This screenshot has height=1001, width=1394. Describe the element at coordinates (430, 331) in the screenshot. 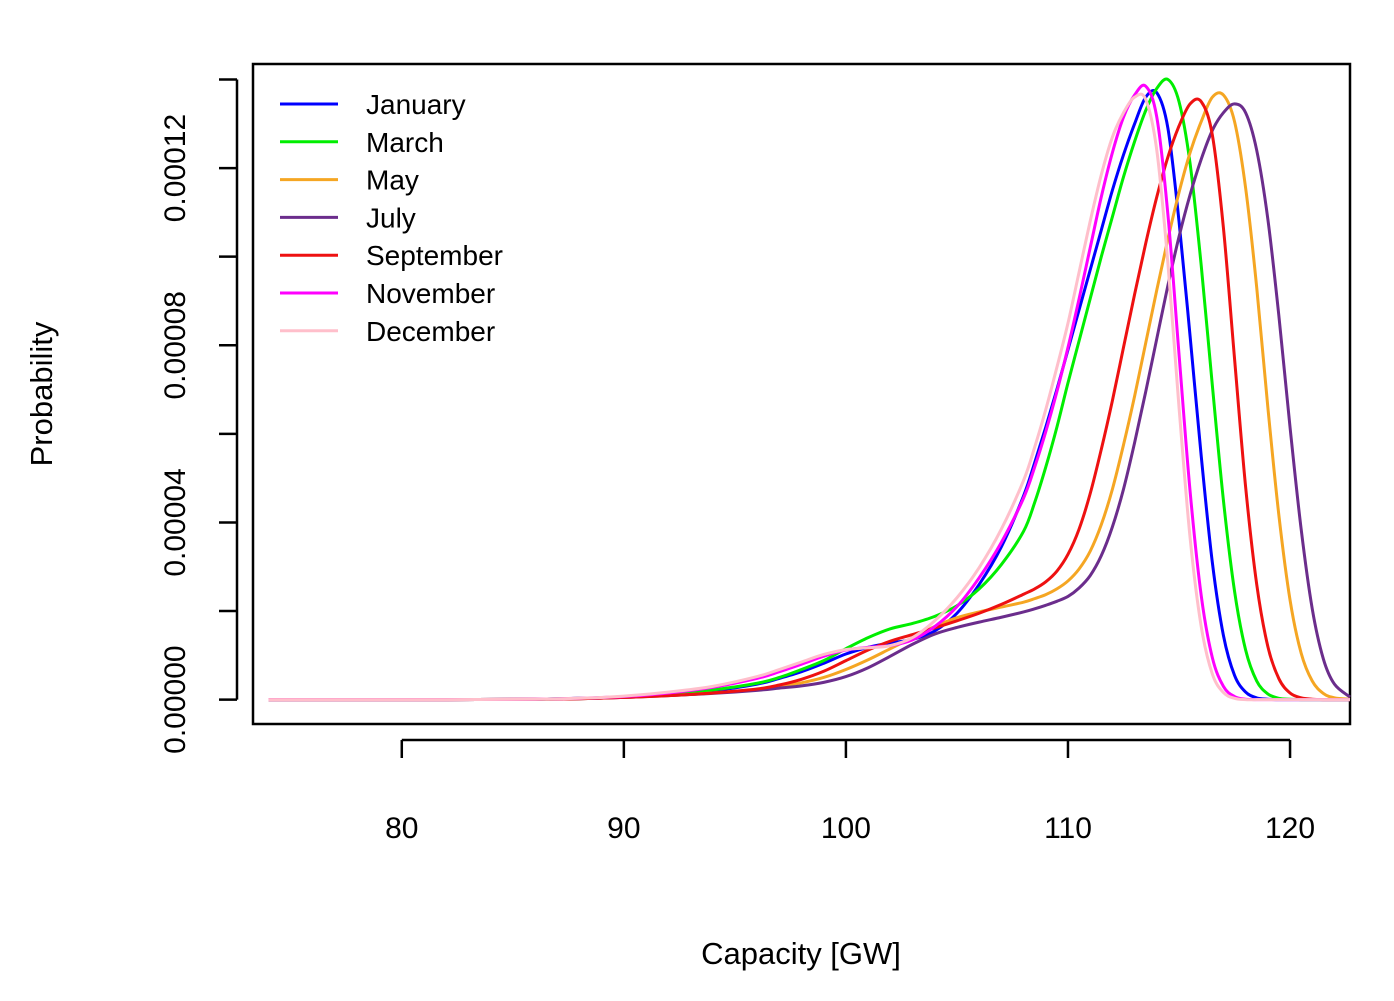

I see `legend-label-december: December` at that location.